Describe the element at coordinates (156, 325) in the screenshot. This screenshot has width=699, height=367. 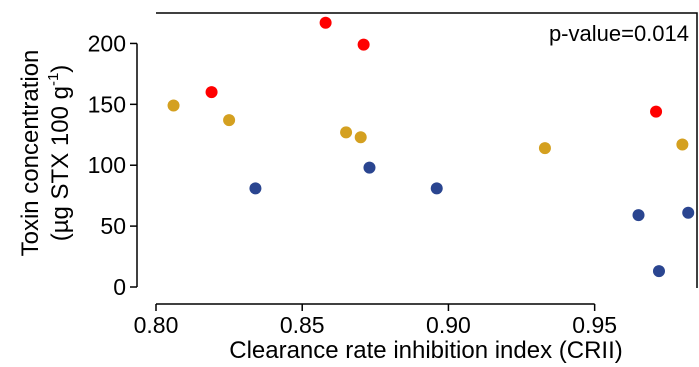
I see `x-tick-label: 0.80` at that location.